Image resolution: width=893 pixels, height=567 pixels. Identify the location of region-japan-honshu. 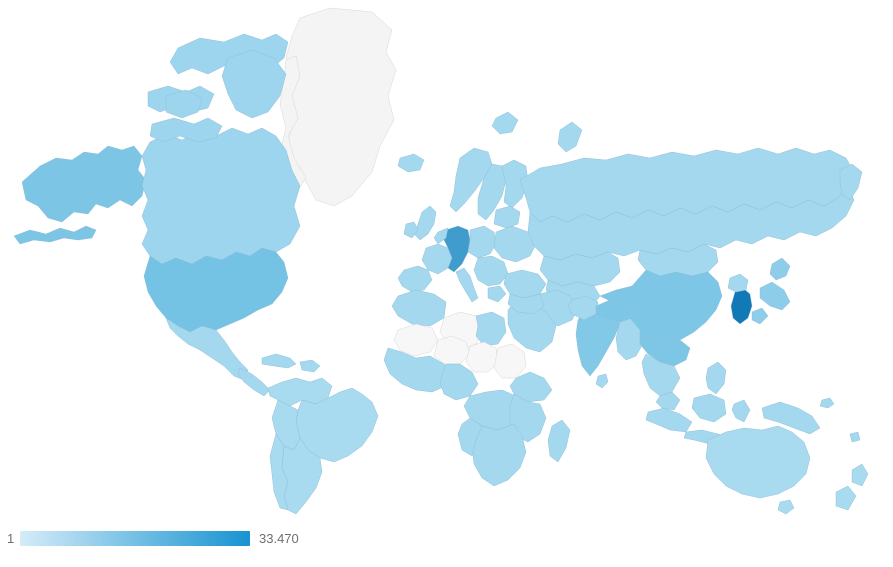
(775, 296).